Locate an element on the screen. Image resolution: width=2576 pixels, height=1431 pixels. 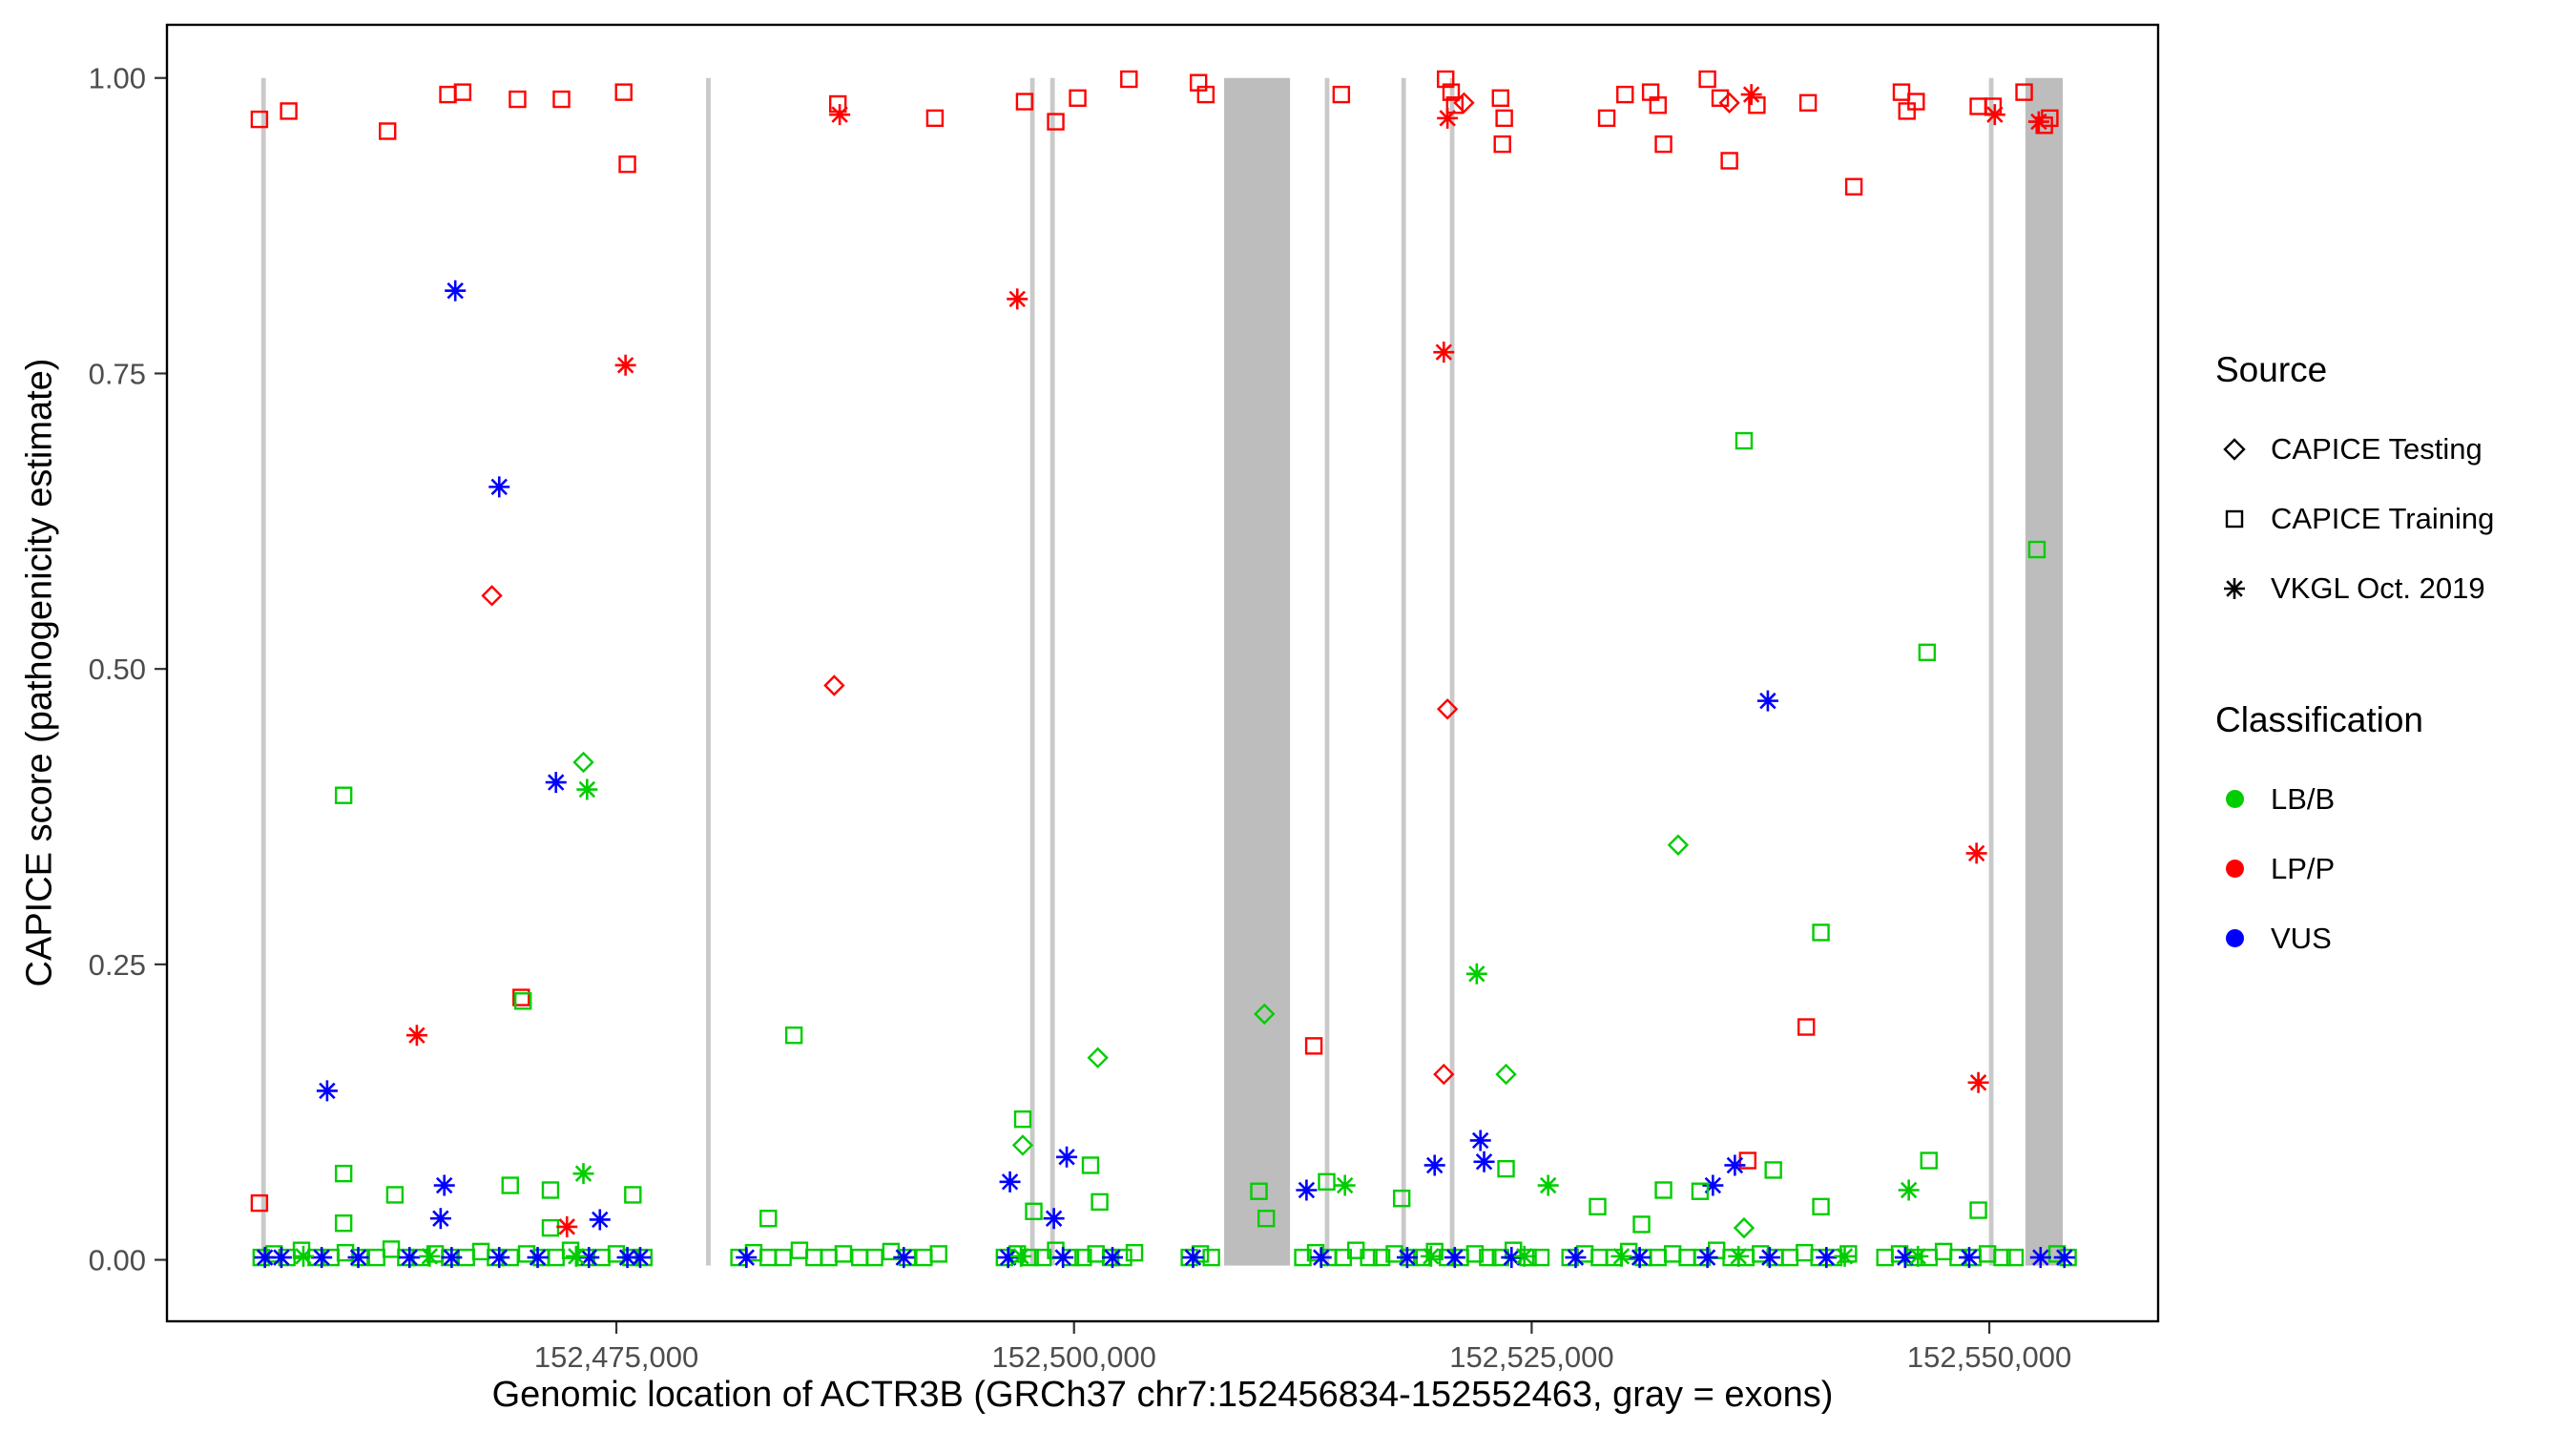
lbb-color-dot is located at coordinates (2234, 799).